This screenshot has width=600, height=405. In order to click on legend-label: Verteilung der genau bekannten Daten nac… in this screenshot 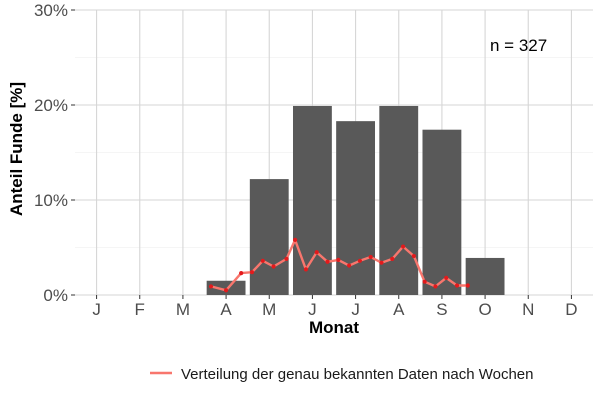, I will do `click(357, 374)`.